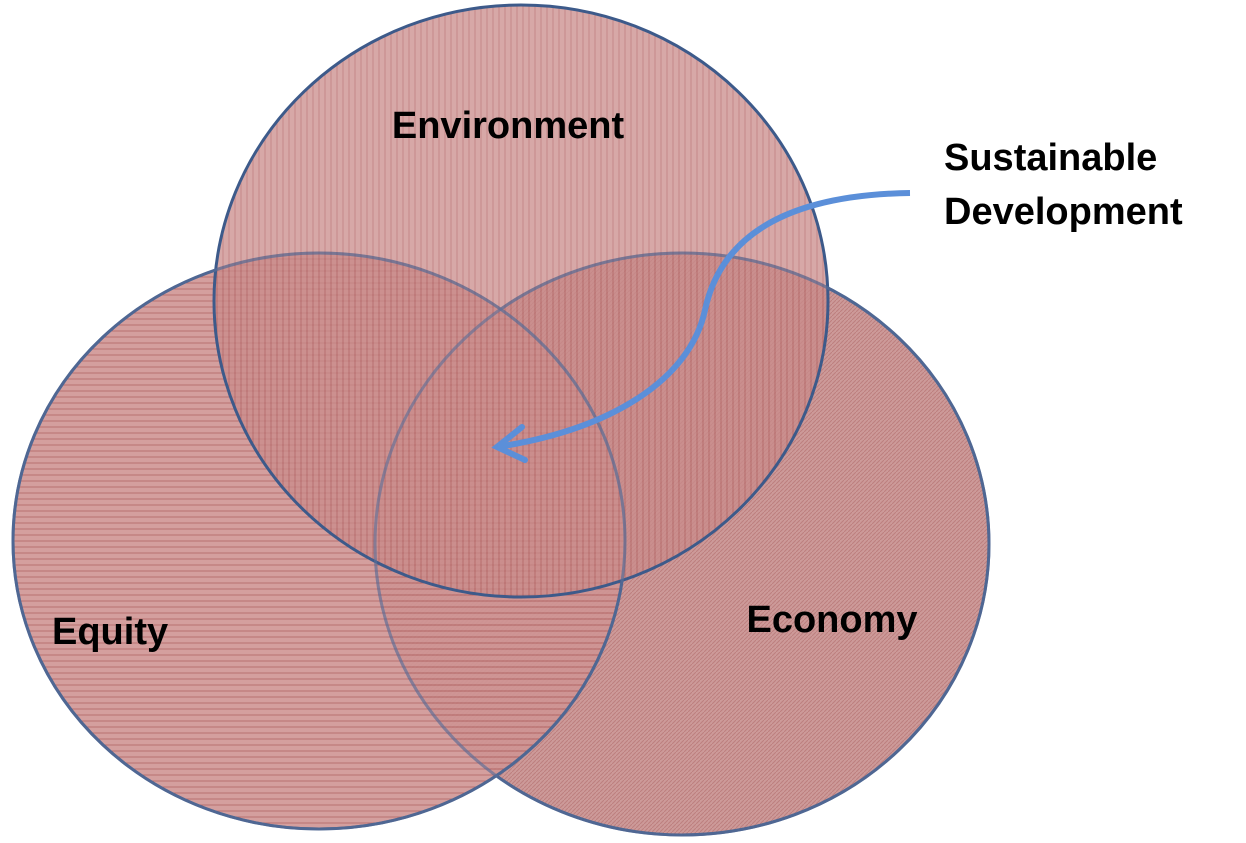 This screenshot has width=1246, height=843. Describe the element at coordinates (110, 632) in the screenshot. I see `circle-label: Equity` at that location.